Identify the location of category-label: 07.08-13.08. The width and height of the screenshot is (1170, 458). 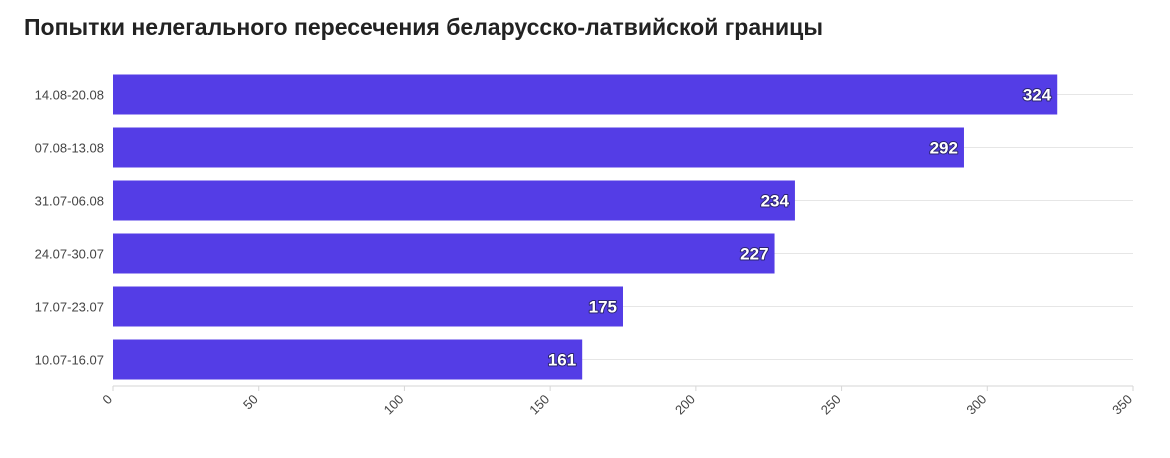
(69, 148).